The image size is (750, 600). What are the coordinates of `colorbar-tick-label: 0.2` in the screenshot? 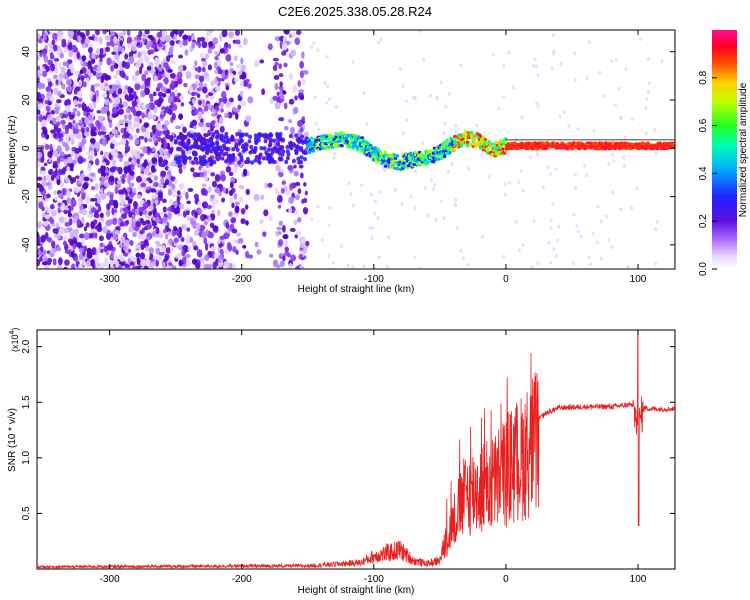 It's located at (703, 221).